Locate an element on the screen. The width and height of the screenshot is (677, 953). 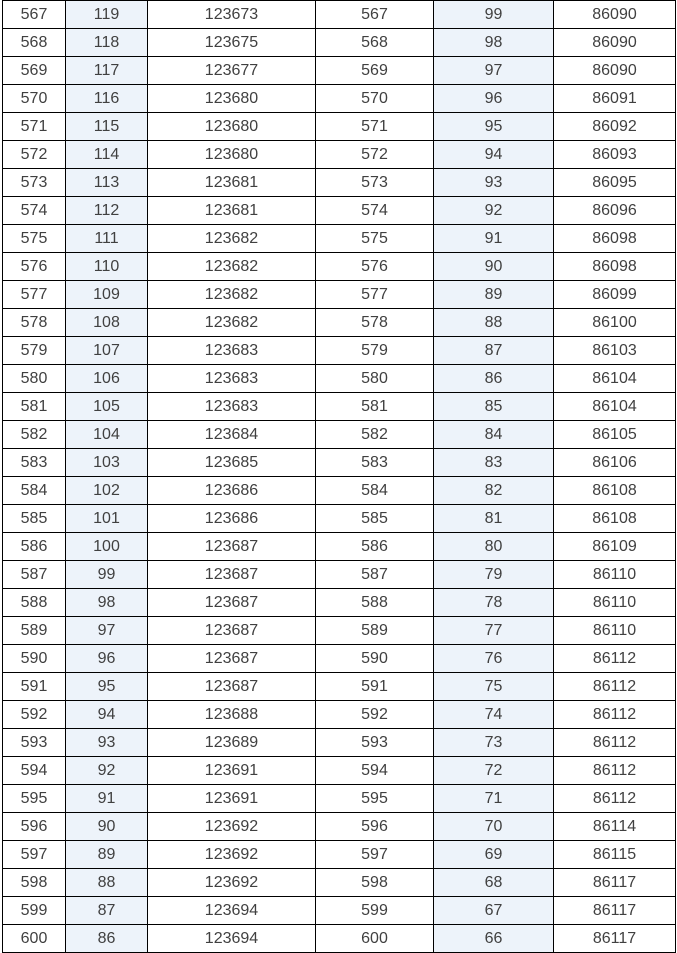
cell-score-left: 588 is located at coordinates (34, 602).